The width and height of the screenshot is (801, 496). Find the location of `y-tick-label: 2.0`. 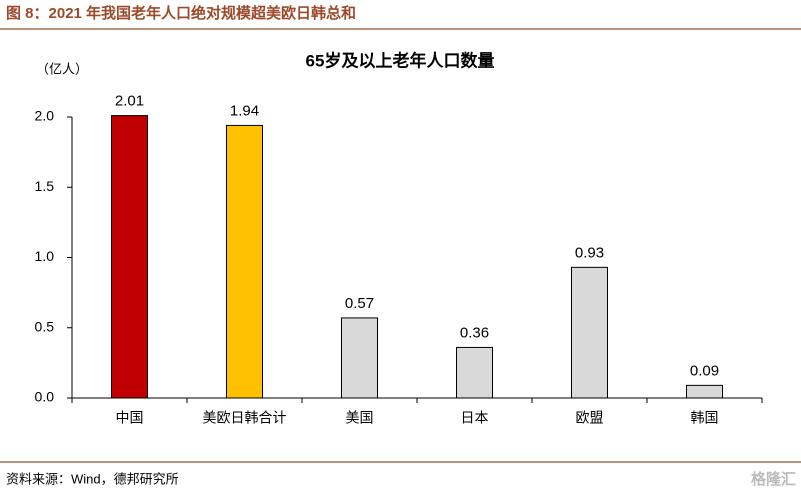

y-tick-label: 2.0 is located at coordinates (45, 116).